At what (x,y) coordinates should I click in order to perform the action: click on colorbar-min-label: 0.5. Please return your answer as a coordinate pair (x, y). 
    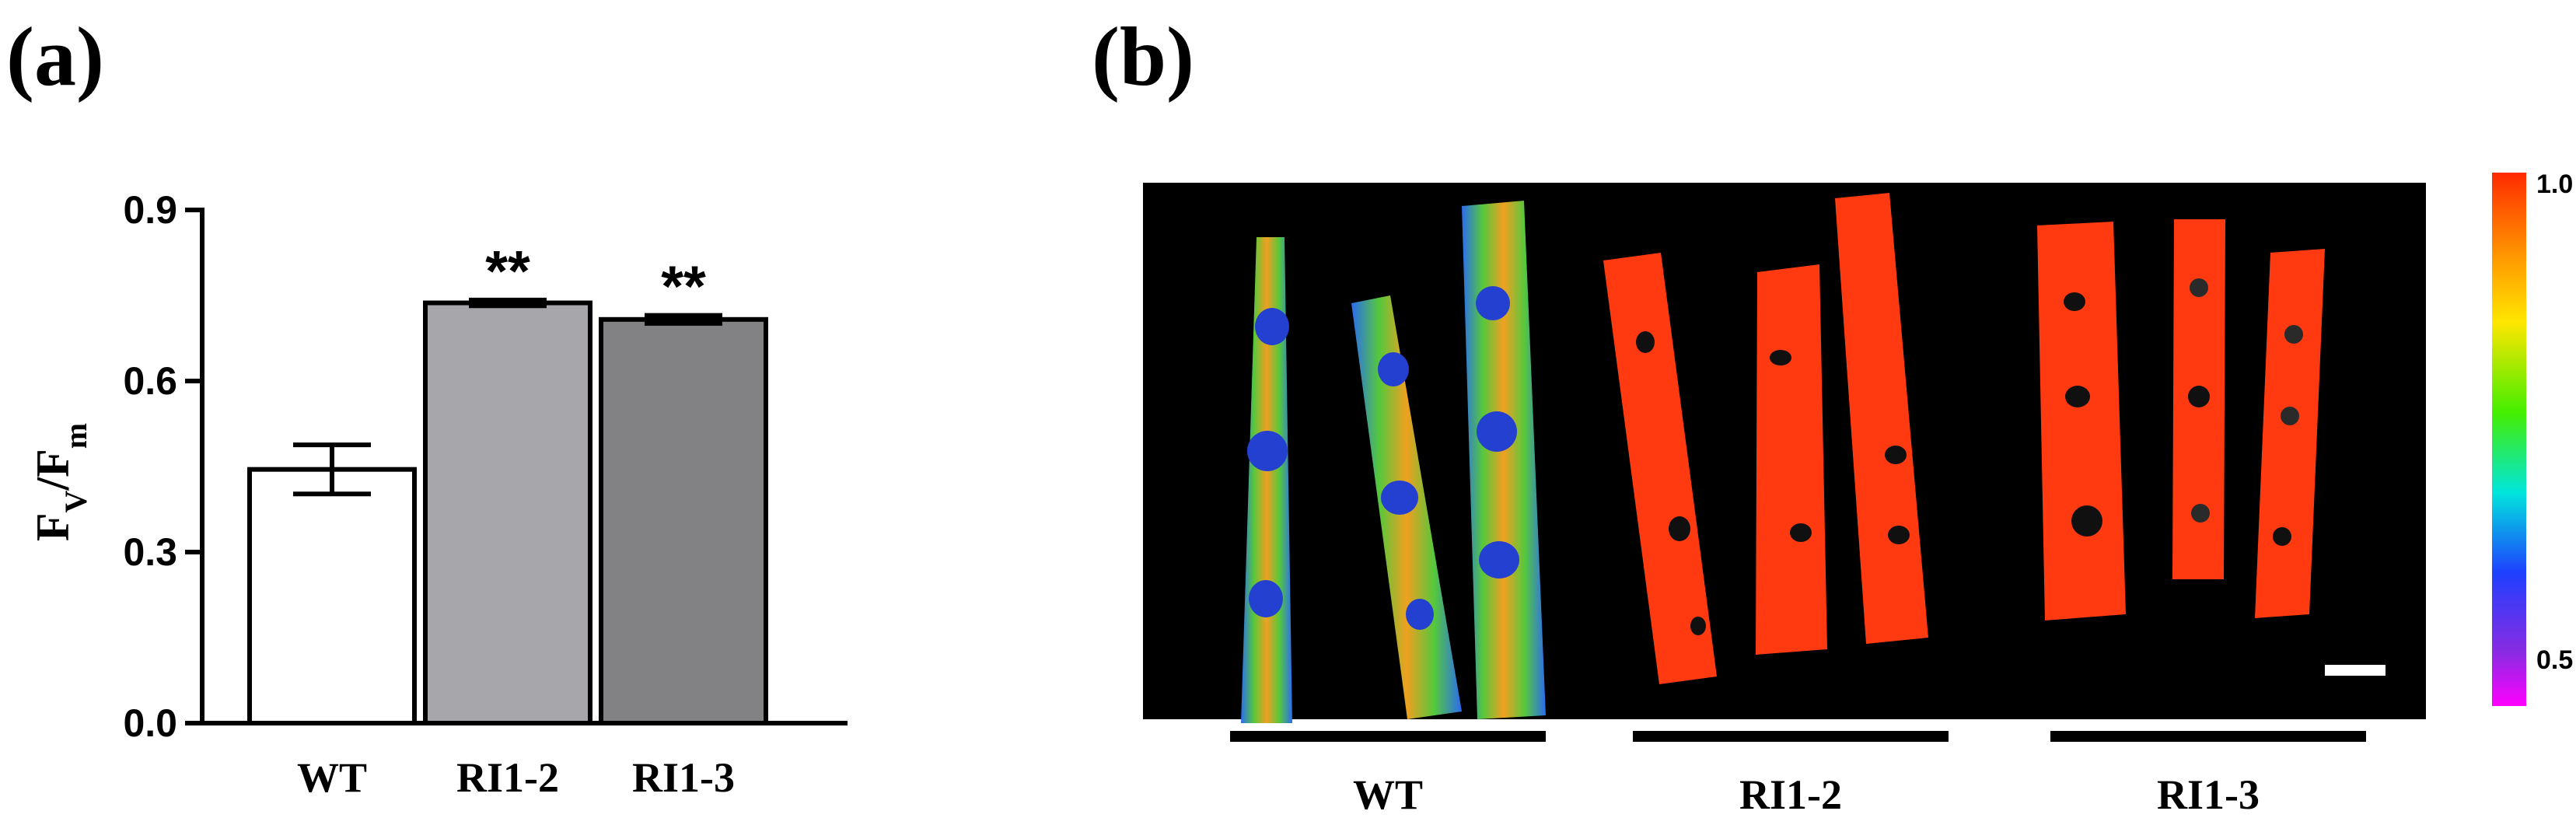
    Looking at the image, I should click on (2554, 660).